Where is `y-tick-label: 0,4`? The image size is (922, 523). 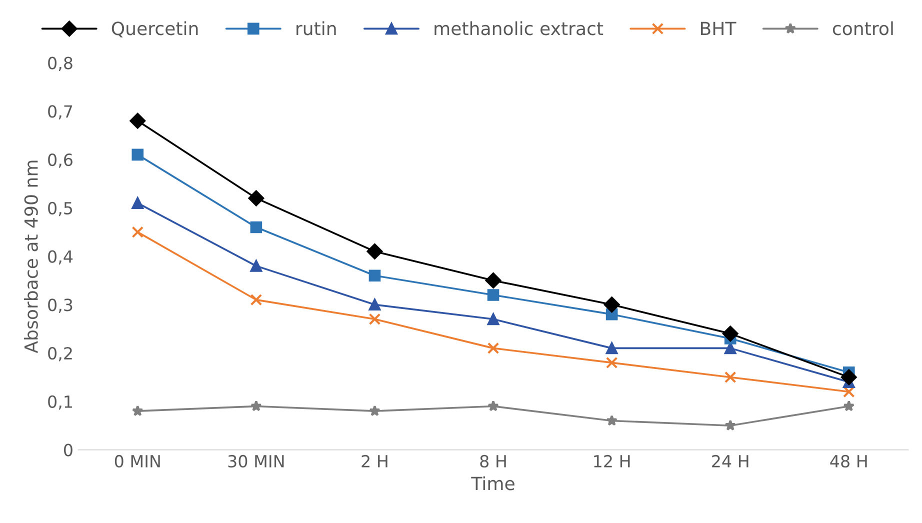 y-tick-label: 0,4 is located at coordinates (60, 257).